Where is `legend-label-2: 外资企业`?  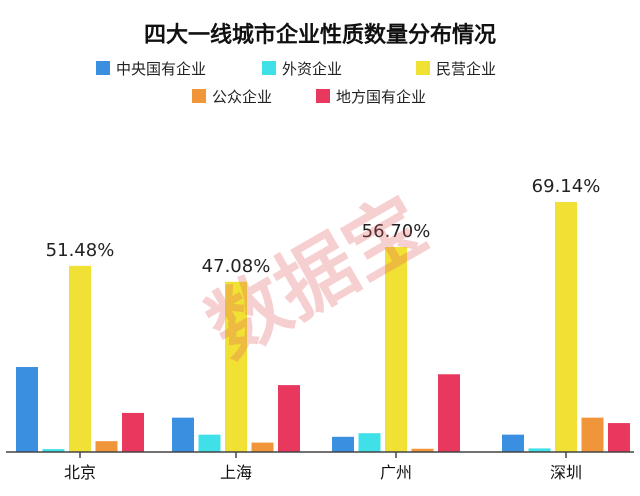 legend-label-2: 外资企业 is located at coordinates (312, 69).